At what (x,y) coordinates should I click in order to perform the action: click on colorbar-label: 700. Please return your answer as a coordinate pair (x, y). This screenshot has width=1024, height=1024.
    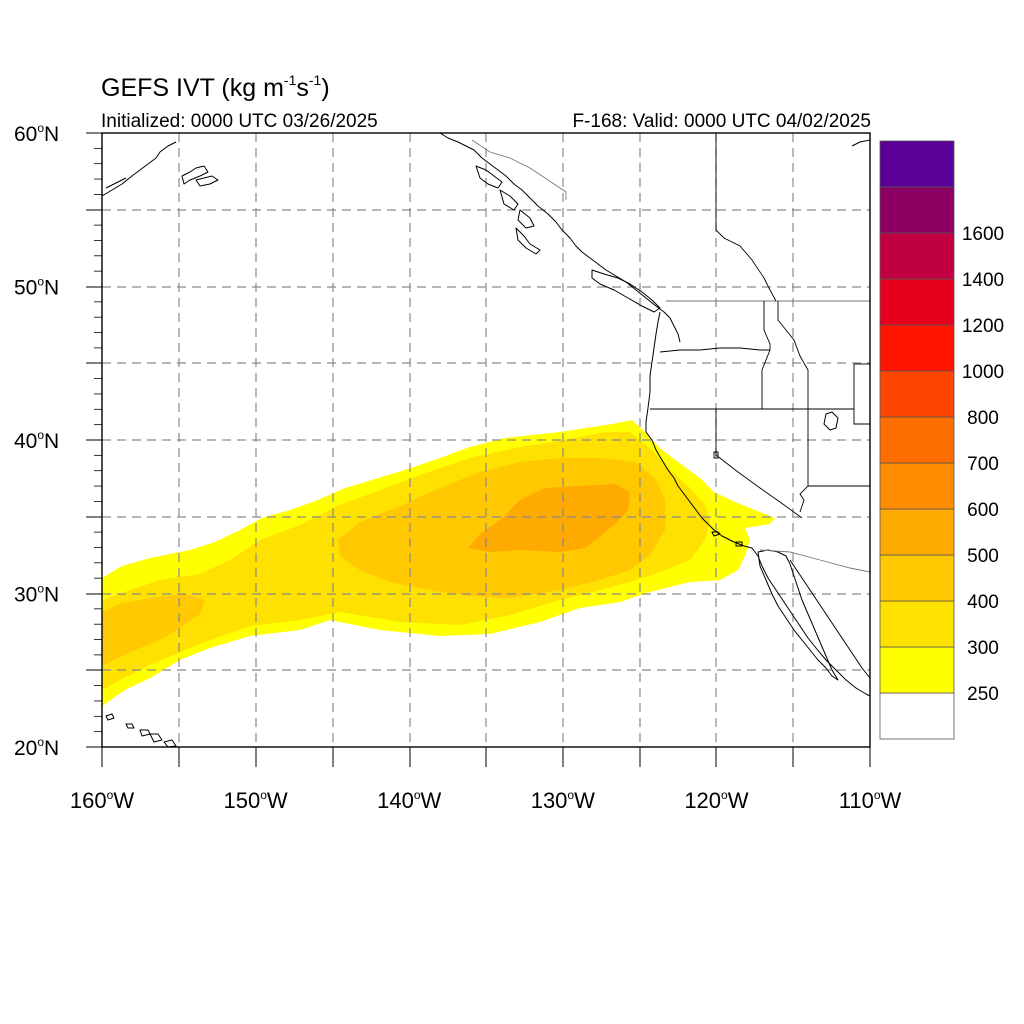
    Looking at the image, I should click on (983, 464).